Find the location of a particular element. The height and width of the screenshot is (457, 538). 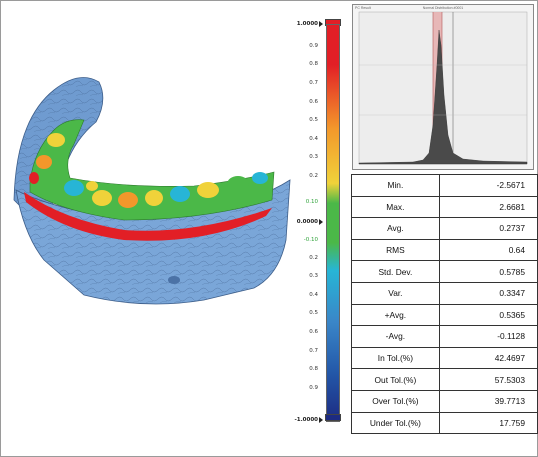

red-deviation-region is located at coordinates (148, 216).